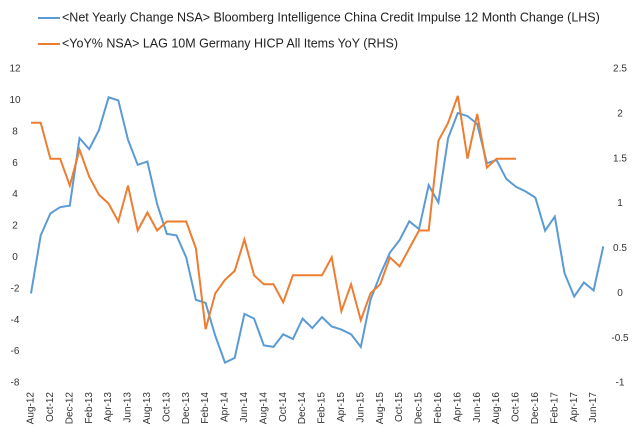 This screenshot has width=637, height=433. Describe the element at coordinates (15, 163) in the screenshot. I see `y-tick-label: 6` at that location.